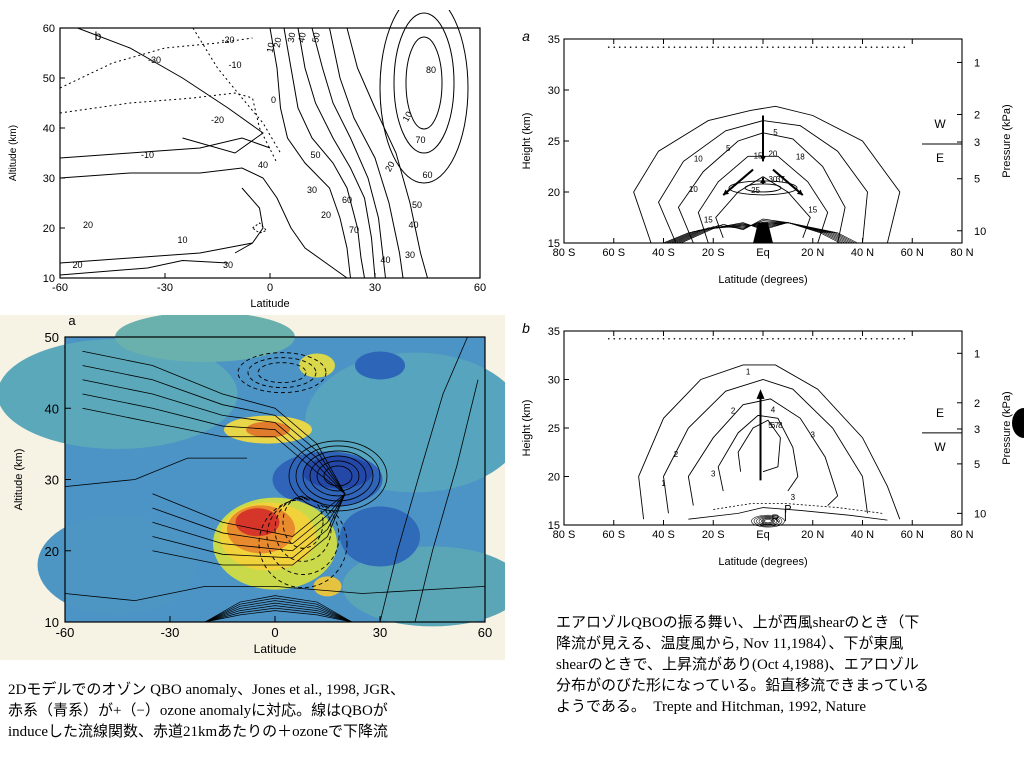 The image size is (1024, 768). I want to click on plot-frame, so click(763, 428).